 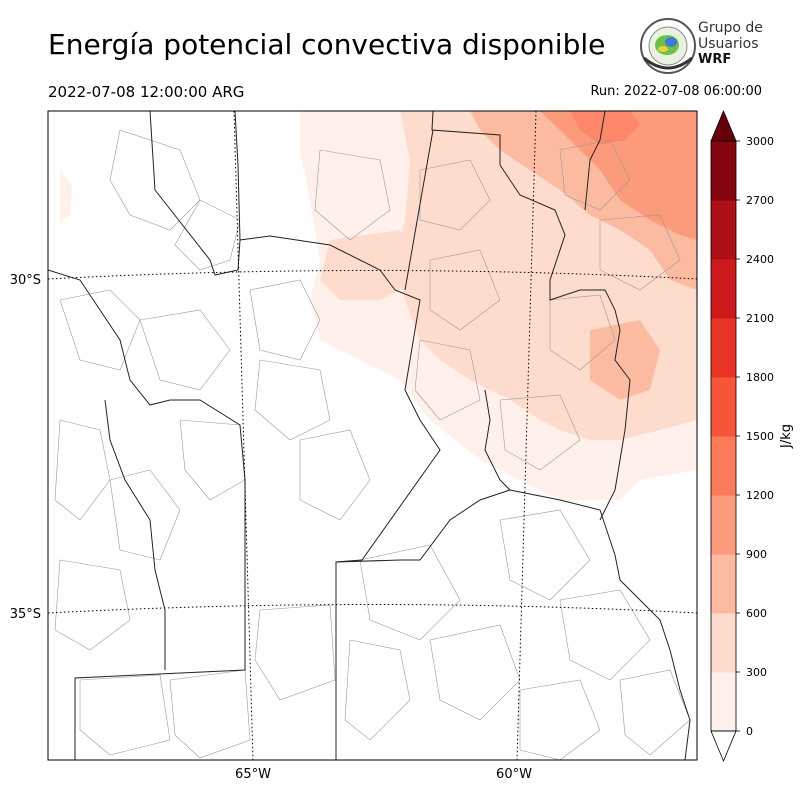 I want to click on grupo-wrf-logo, so click(x=668, y=46).